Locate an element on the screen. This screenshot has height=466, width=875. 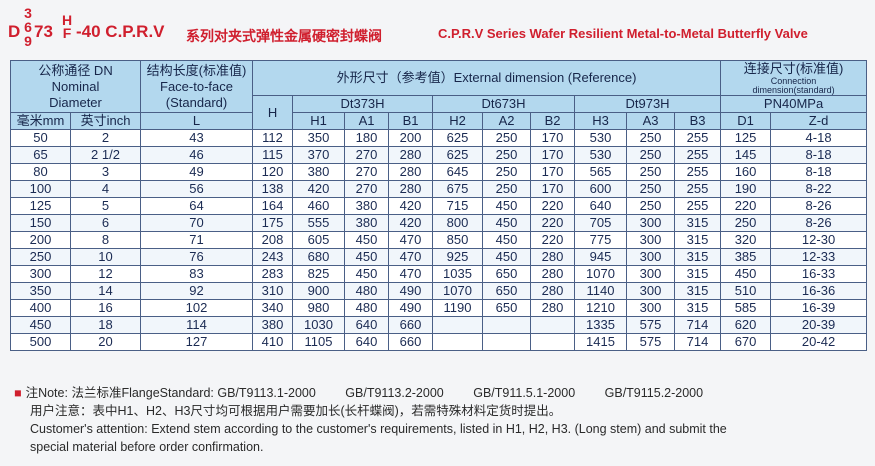
header-mm: 毫米mm is located at coordinates (40, 121).